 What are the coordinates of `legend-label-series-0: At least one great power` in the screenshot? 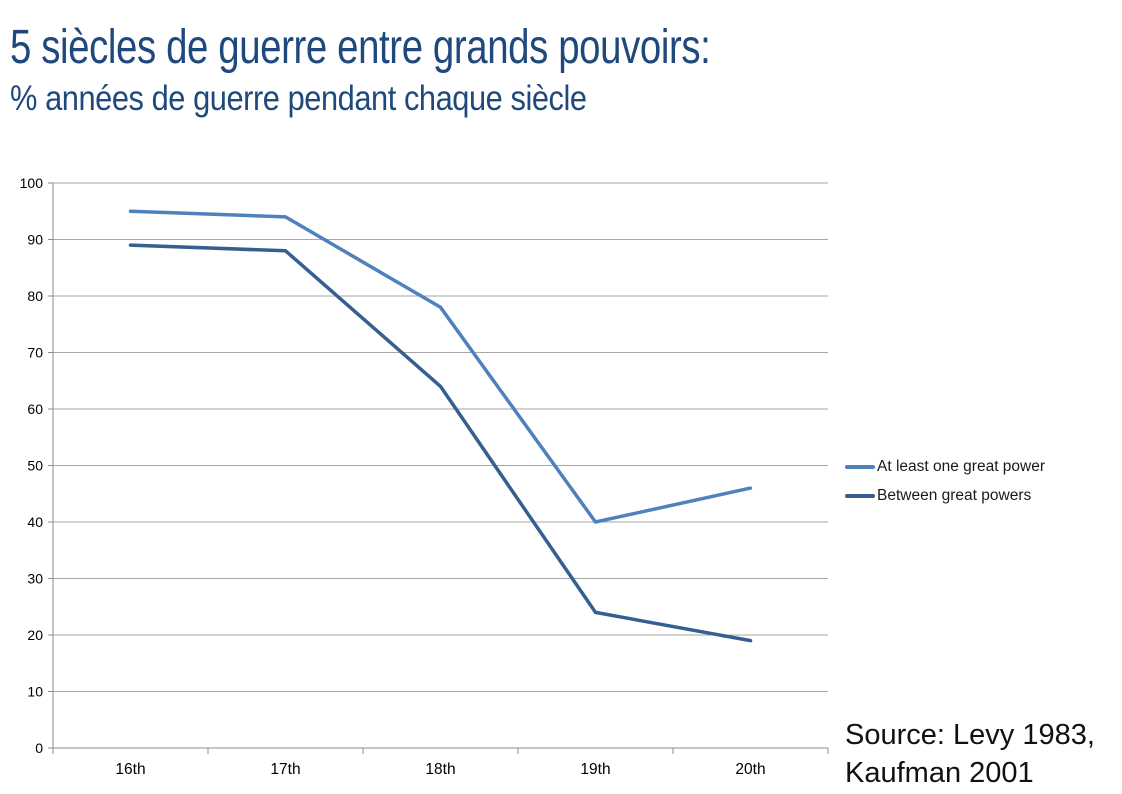 It's located at (961, 466).